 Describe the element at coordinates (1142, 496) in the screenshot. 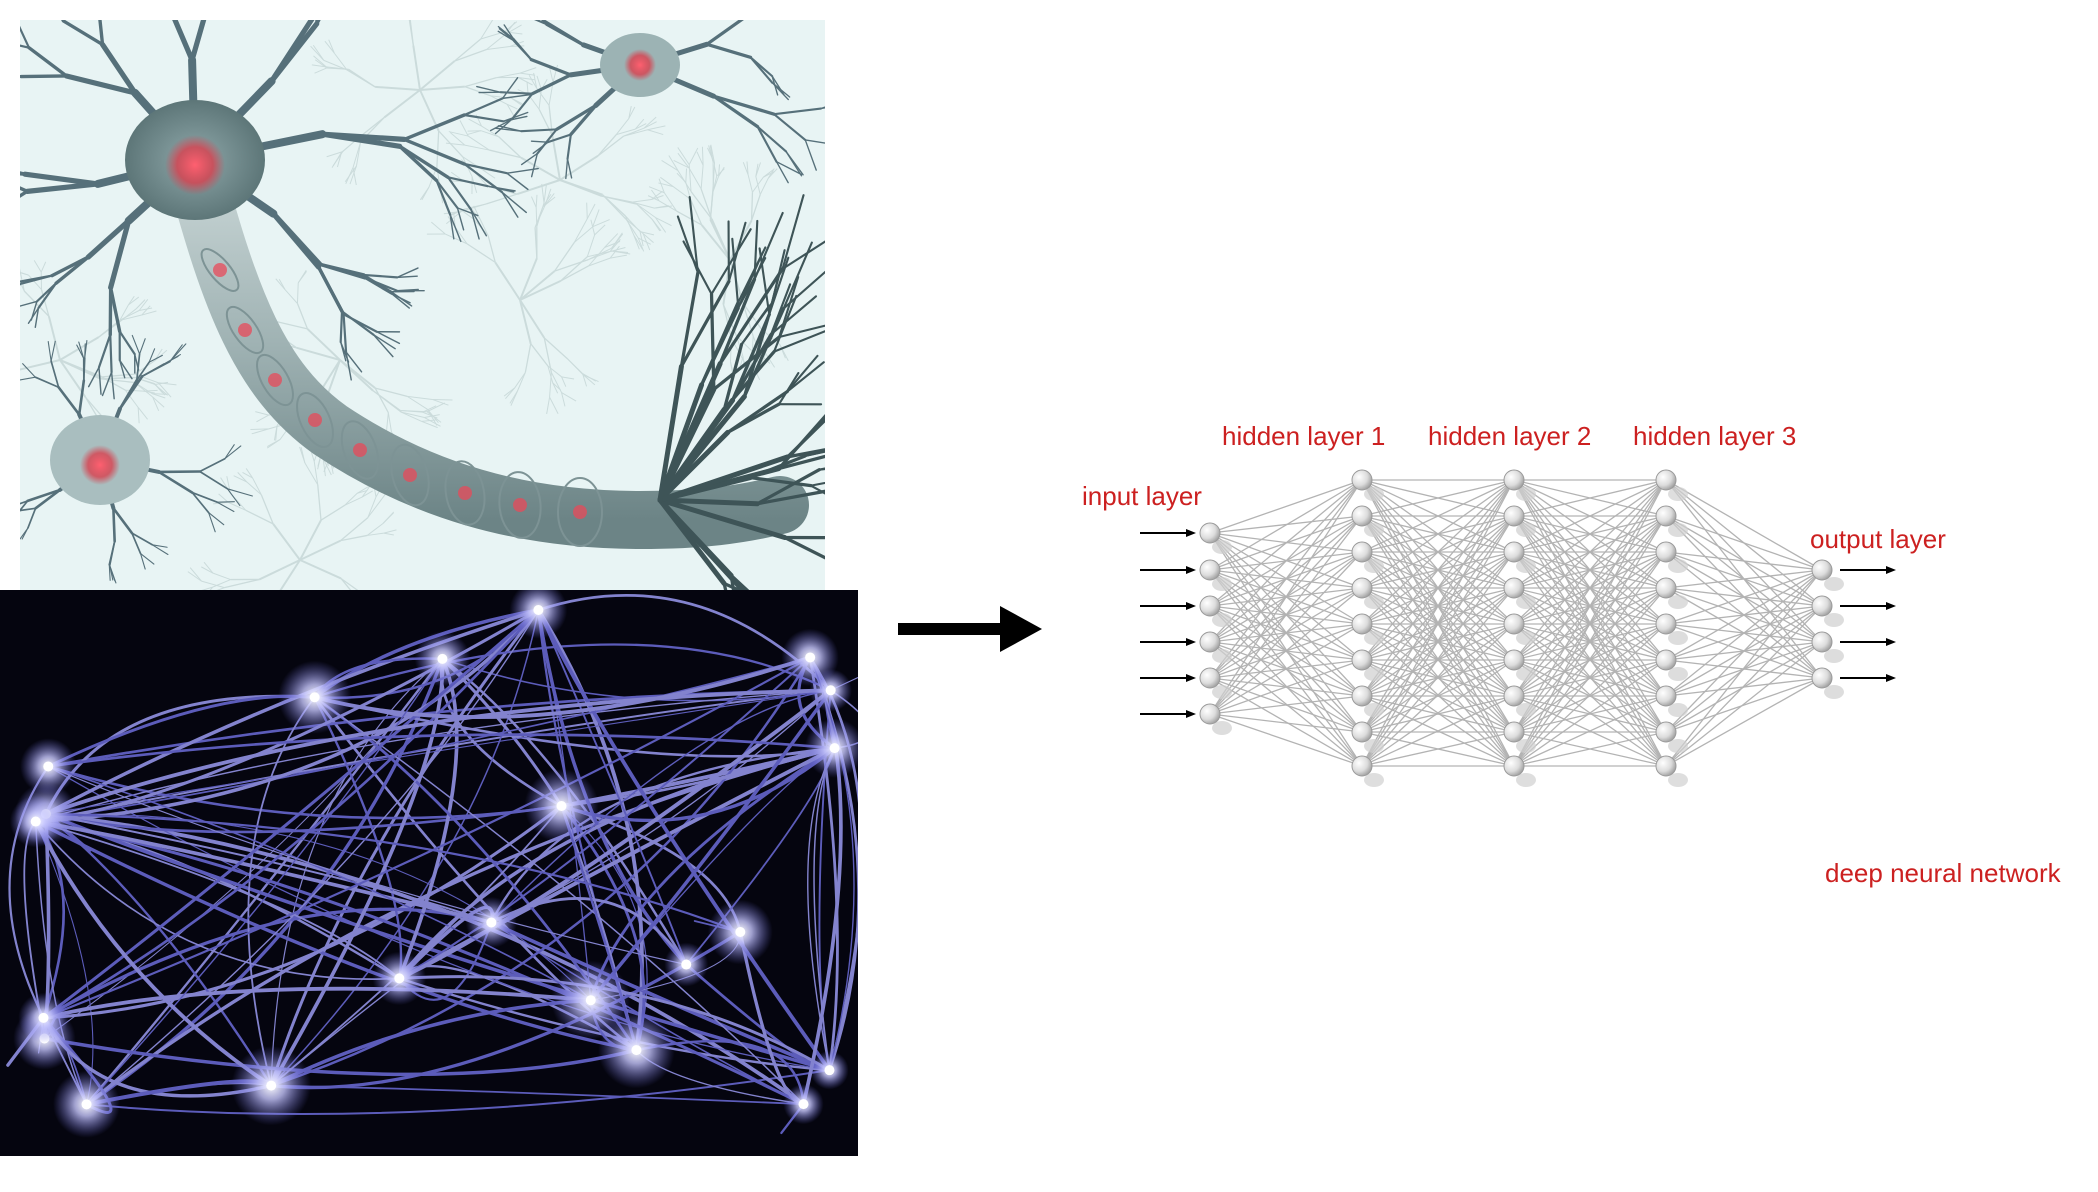

I see `label-input-layer: input layer` at that location.